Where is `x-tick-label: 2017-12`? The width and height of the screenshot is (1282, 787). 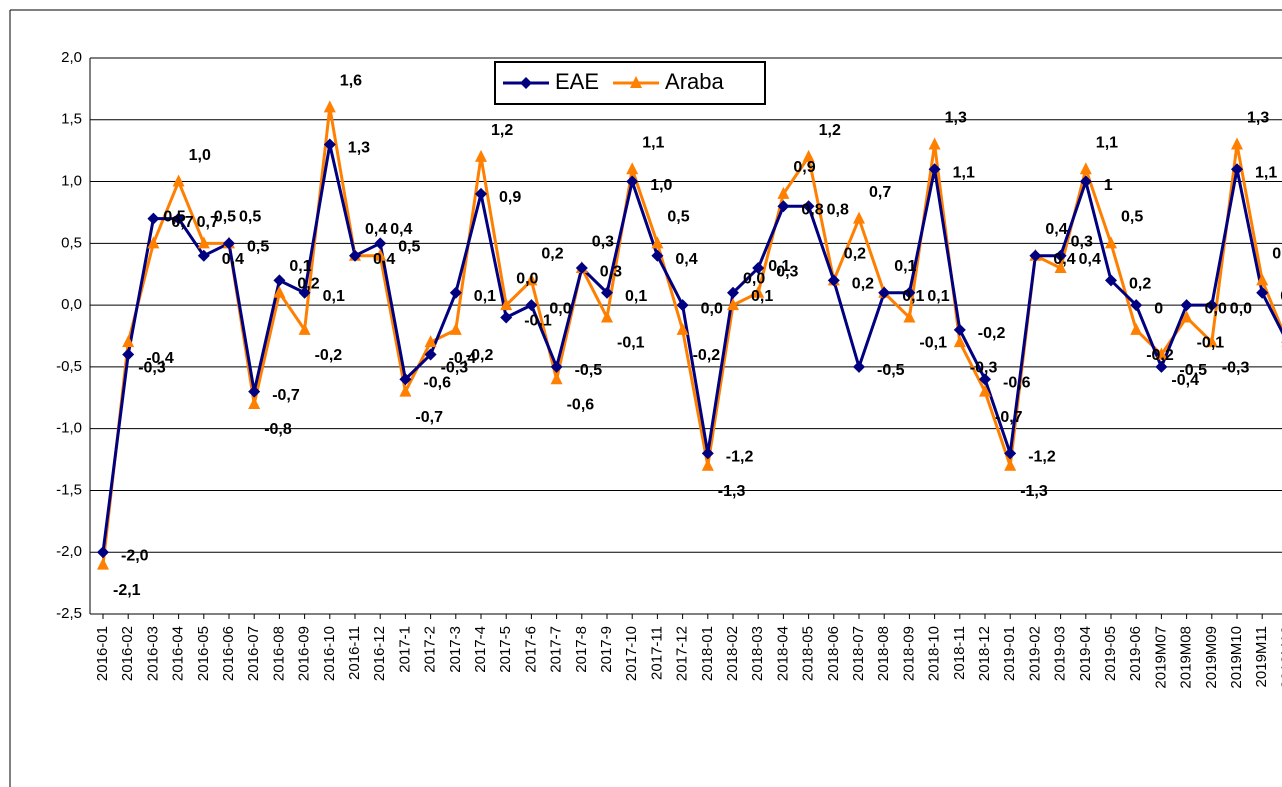 x-tick-label: 2017-12 is located at coordinates (682, 653).